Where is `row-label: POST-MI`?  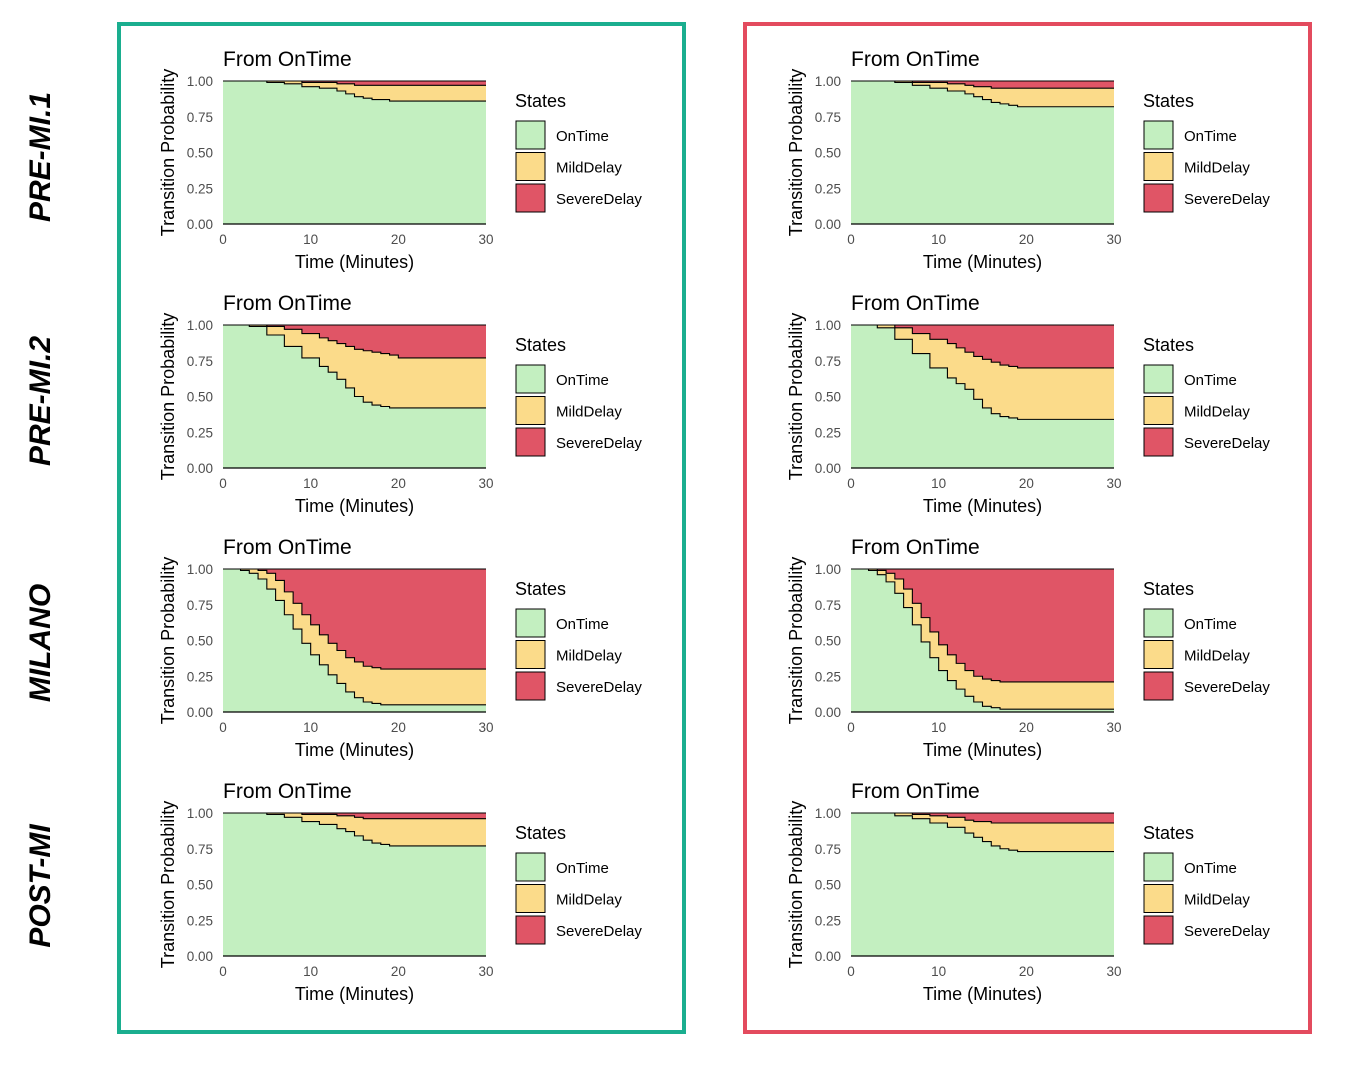 row-label: POST-MI is located at coordinates (40, 886).